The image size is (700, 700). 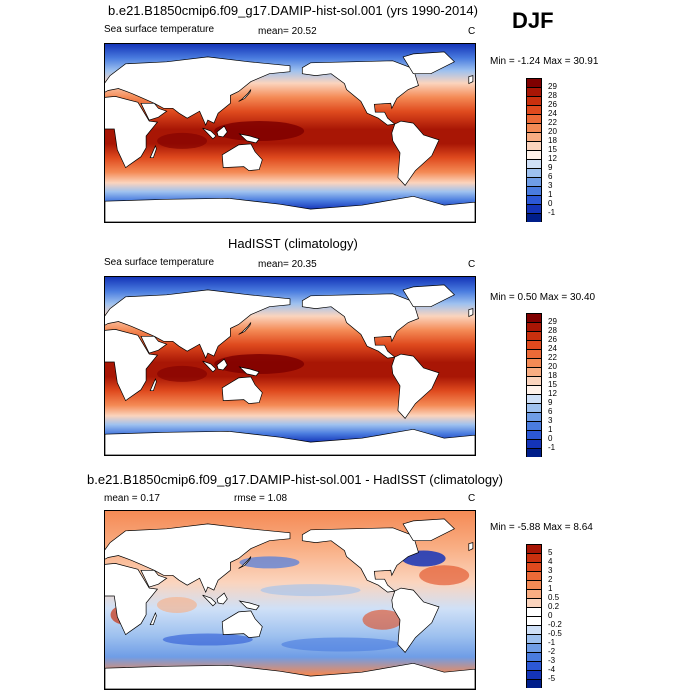 What do you see at coordinates (159, 262) in the screenshot?
I see `panel-2-variable-label: Sea surface temperature` at bounding box center [159, 262].